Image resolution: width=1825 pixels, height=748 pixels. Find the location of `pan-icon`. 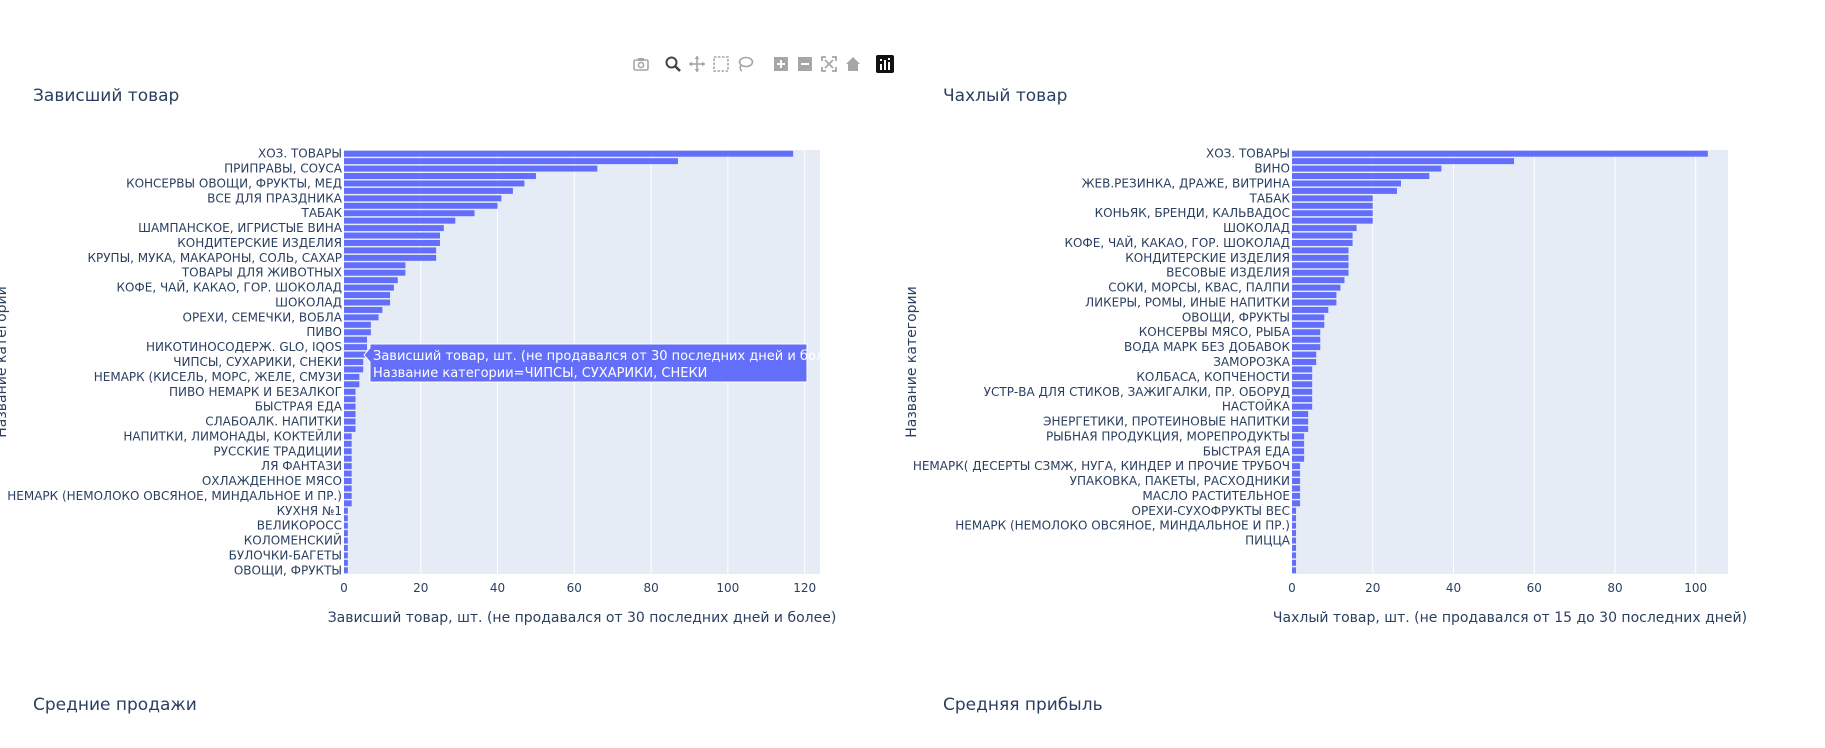

pan-icon is located at coordinates (697, 64).